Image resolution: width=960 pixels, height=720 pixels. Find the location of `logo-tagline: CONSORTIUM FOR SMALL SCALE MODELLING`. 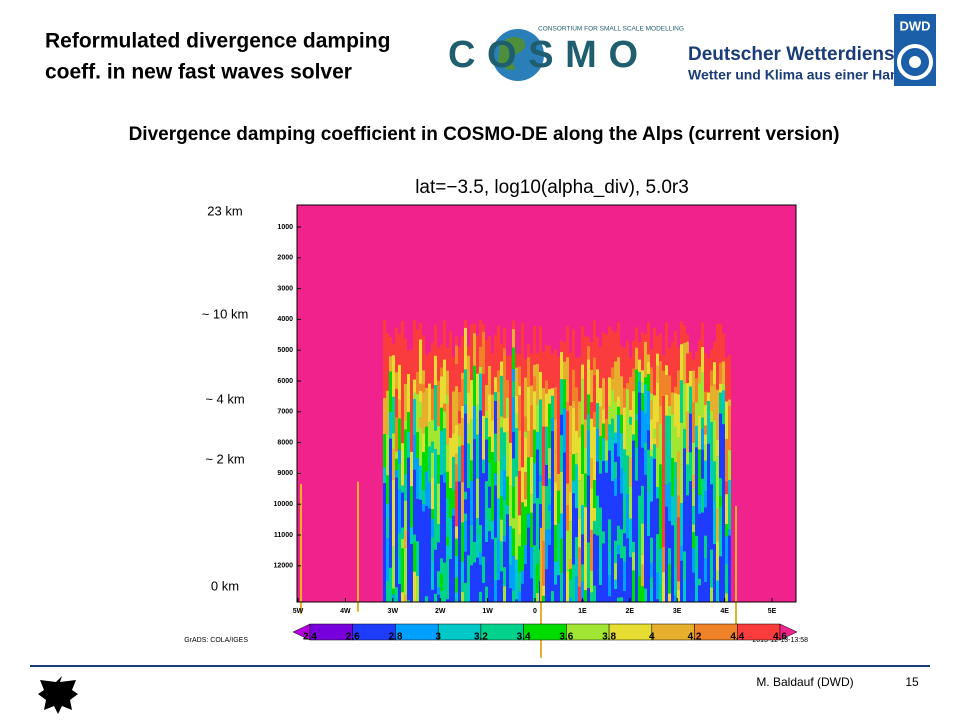

logo-tagline: CONSORTIUM FOR SMALL SCALE MODELLING is located at coordinates (611, 29).